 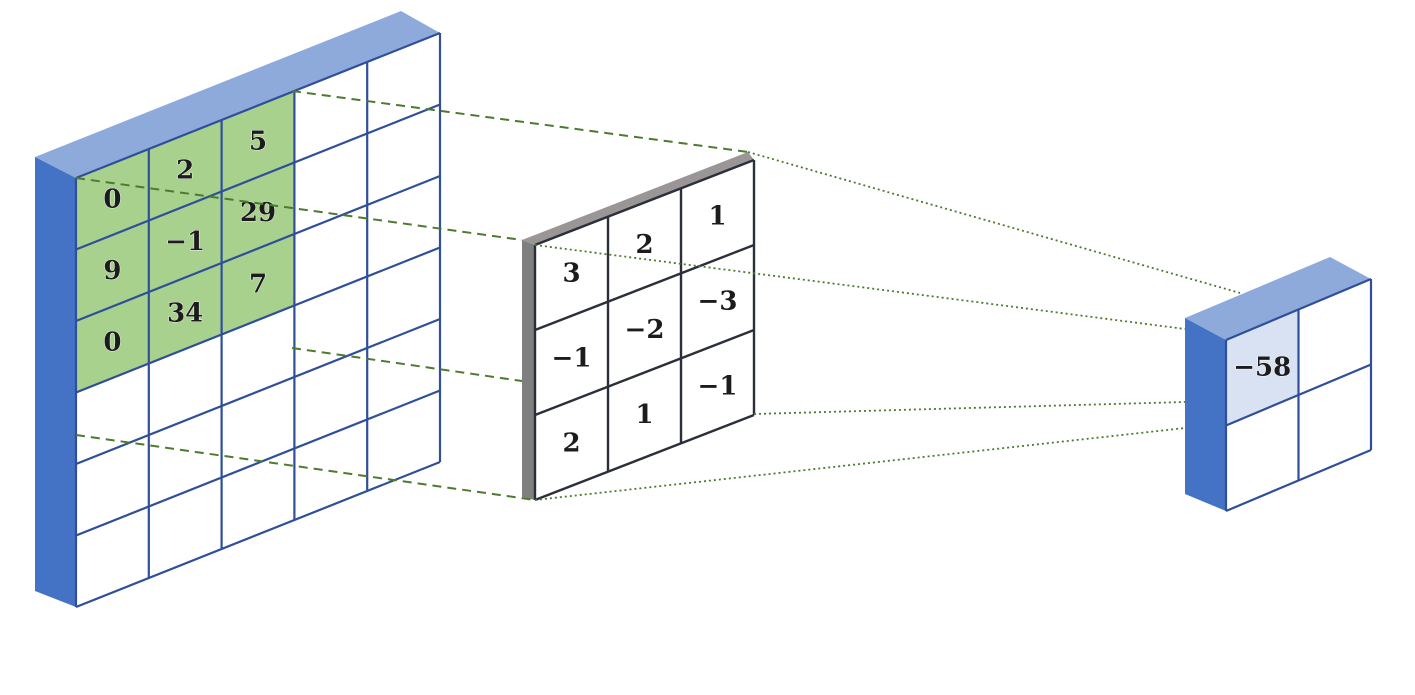 I want to click on output-result-value: −58, so click(x=1262, y=367).